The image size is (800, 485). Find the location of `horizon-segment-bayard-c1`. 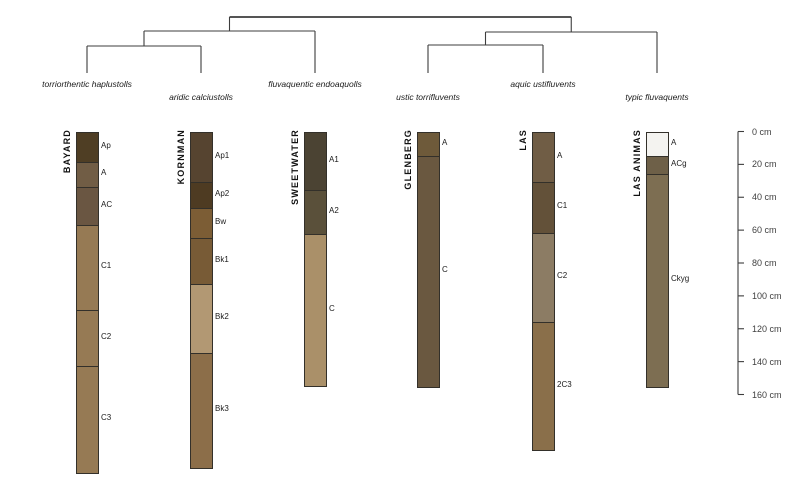

horizon-segment-bayard-c1 is located at coordinates (87, 267).